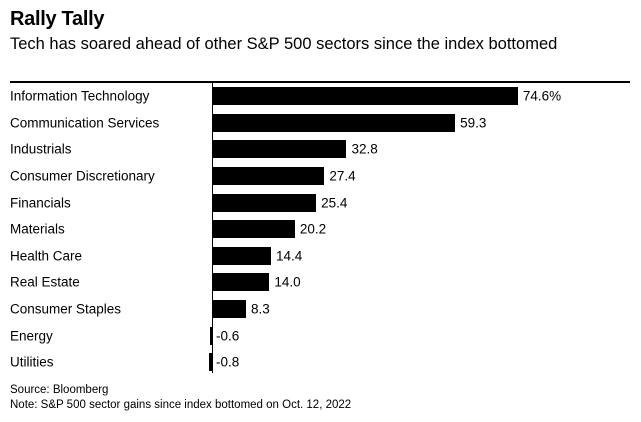 Image resolution: width=641 pixels, height=422 pixels. What do you see at coordinates (85, 123) in the screenshot?
I see `sector-label: Communication Services` at bounding box center [85, 123].